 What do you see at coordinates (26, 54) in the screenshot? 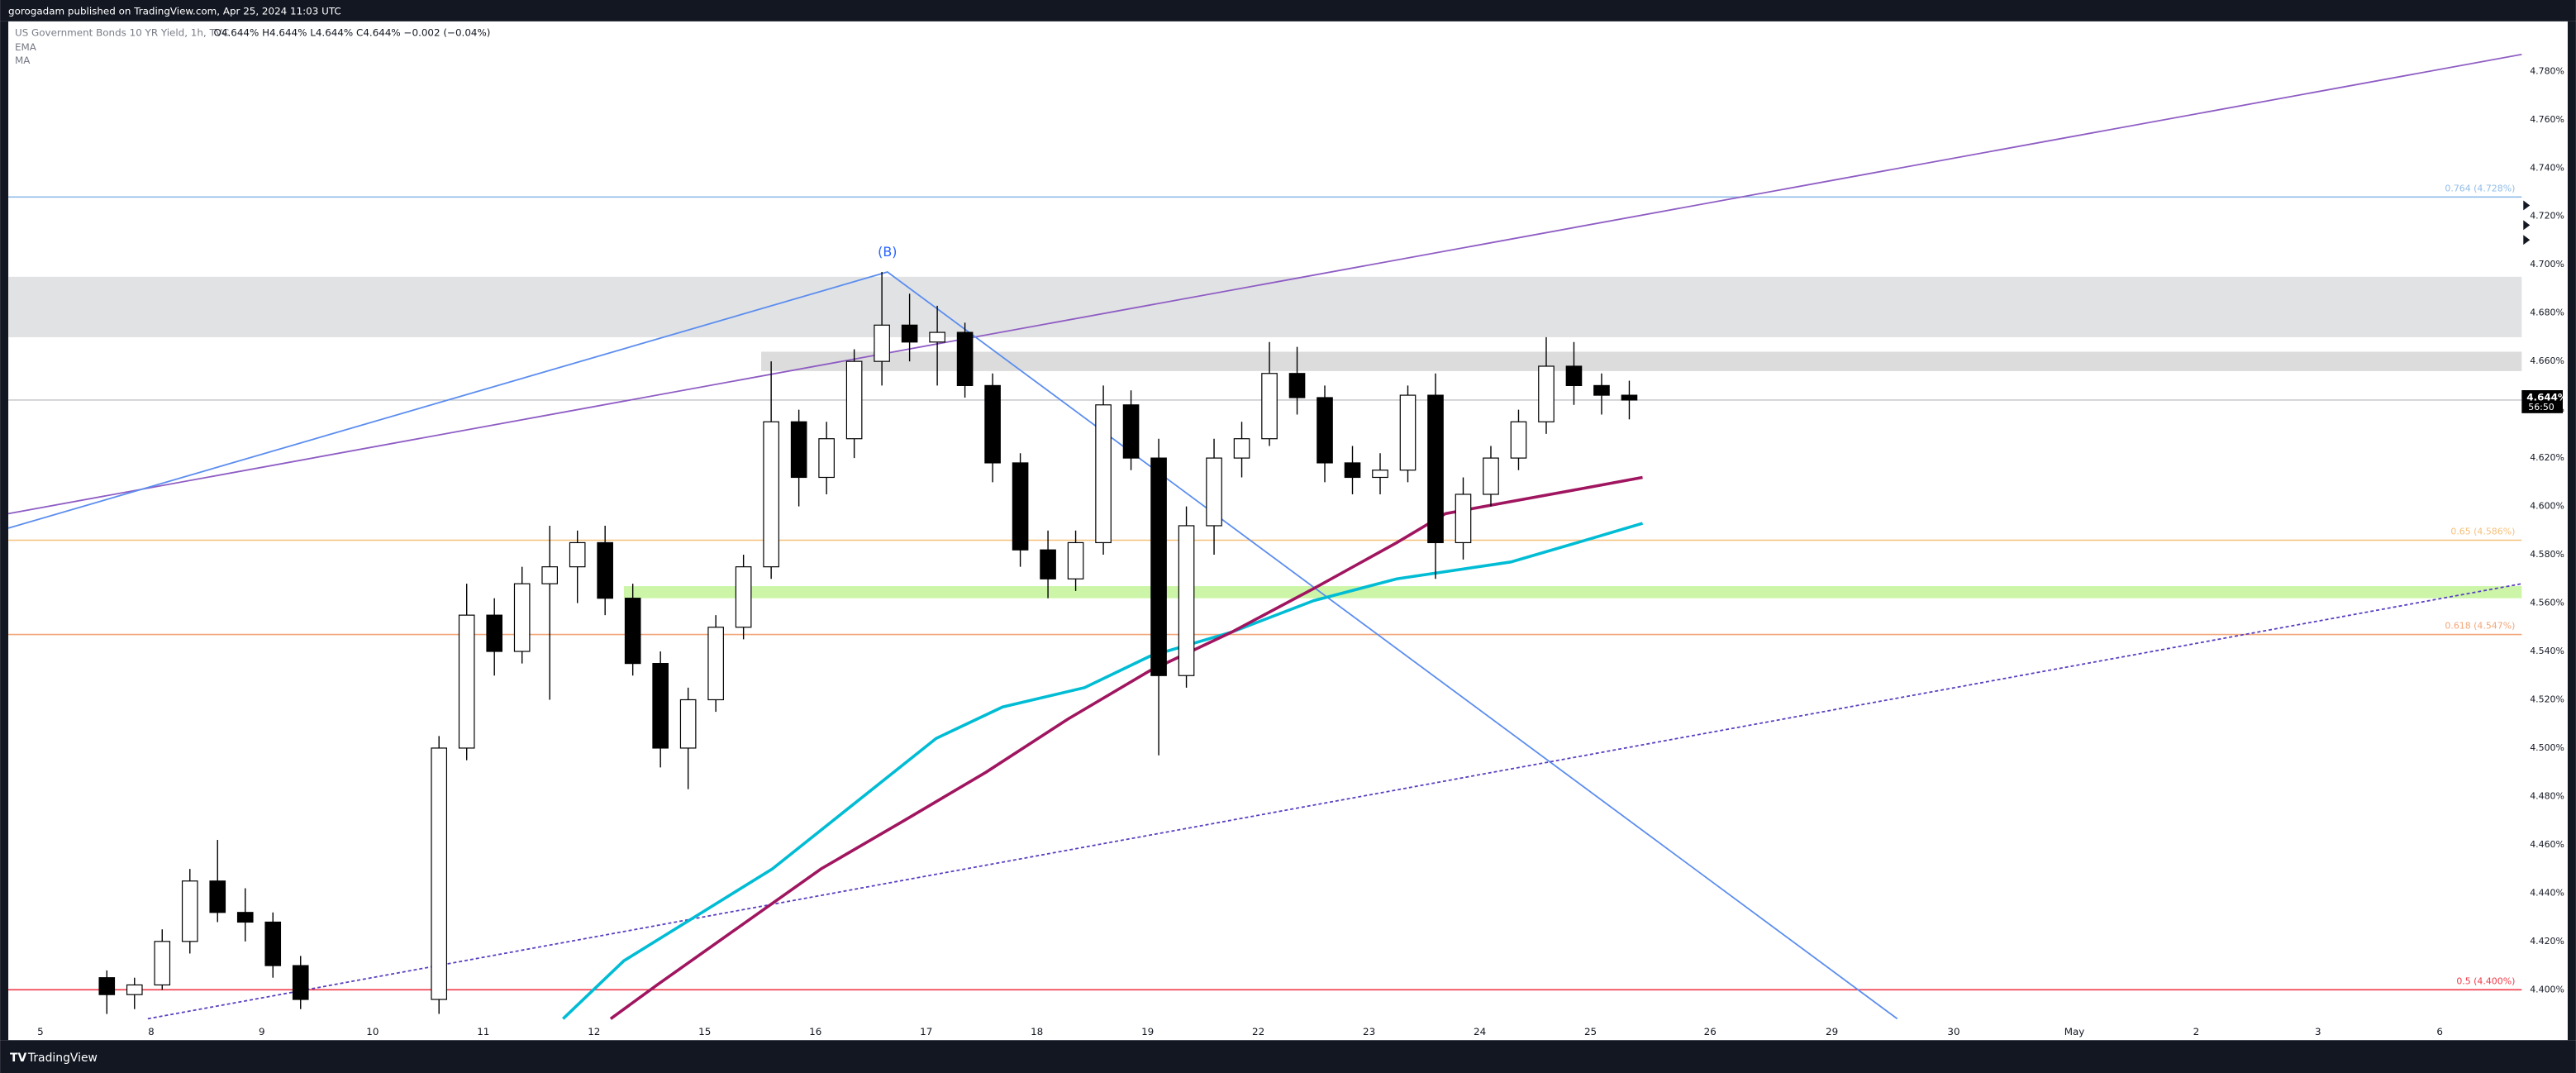
I see `legend: EMA MA` at bounding box center [26, 54].